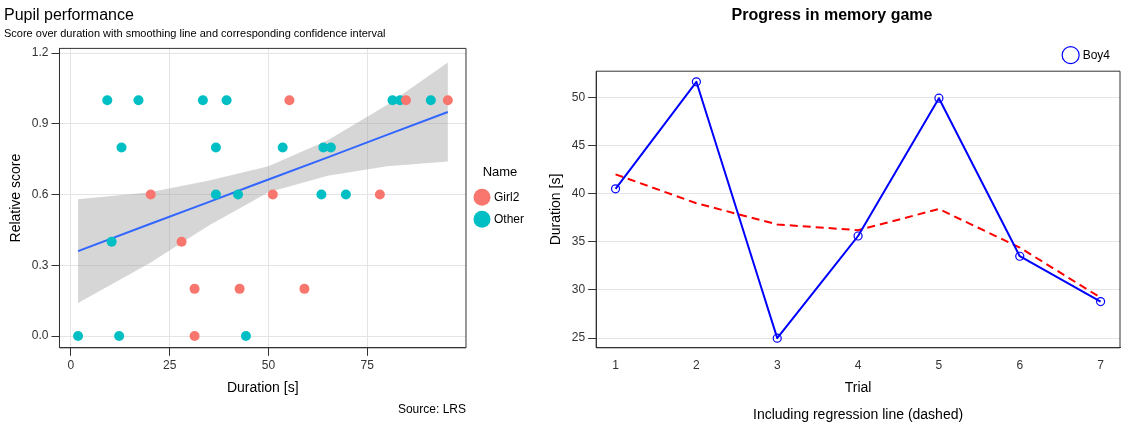 The width and height of the screenshot is (1126, 425). What do you see at coordinates (616, 365) in the screenshot?
I see `x-tick-label: 1` at bounding box center [616, 365].